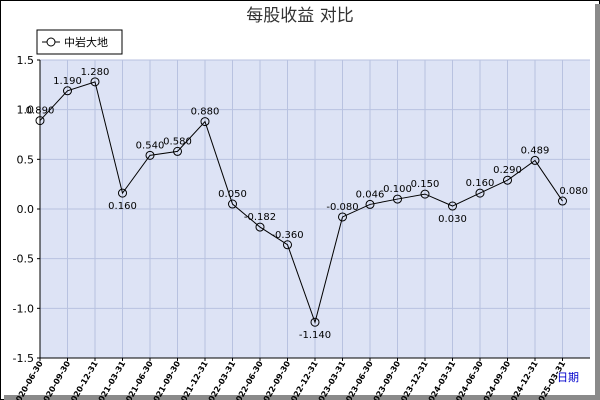 Image resolution: width=600 pixels, height=400 pixels. Describe the element at coordinates (86, 42) in the screenshot. I see `legend-series-name: 中岩大地` at that location.